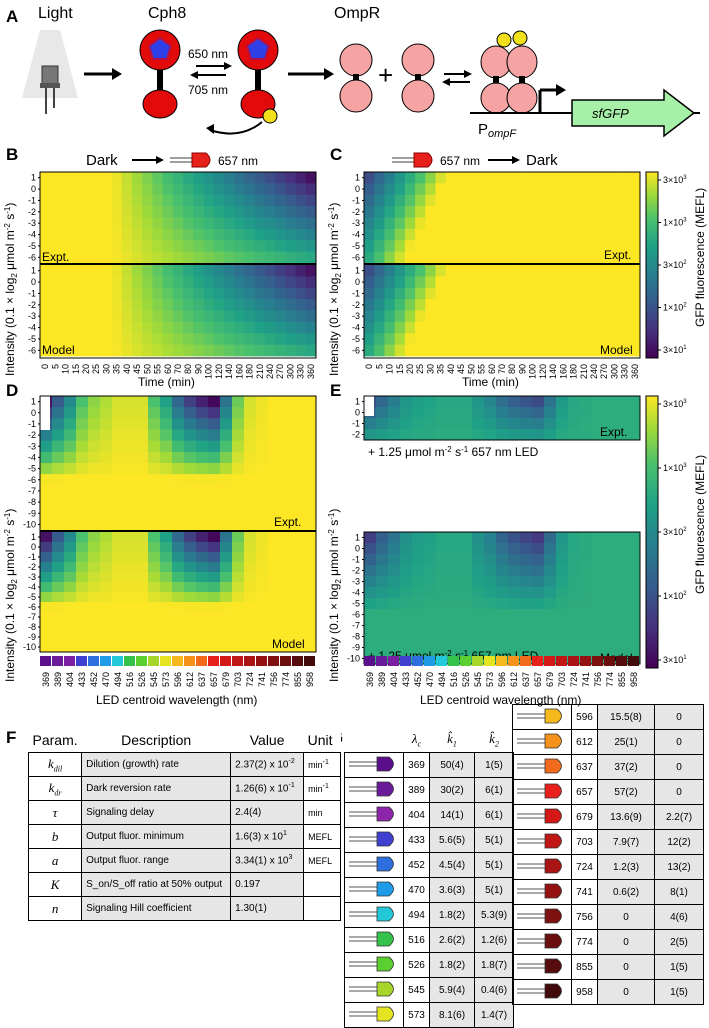 The height and width of the screenshot is (1028, 709). What do you see at coordinates (156, 740) in the screenshot?
I see `header-description: Description` at bounding box center [156, 740].